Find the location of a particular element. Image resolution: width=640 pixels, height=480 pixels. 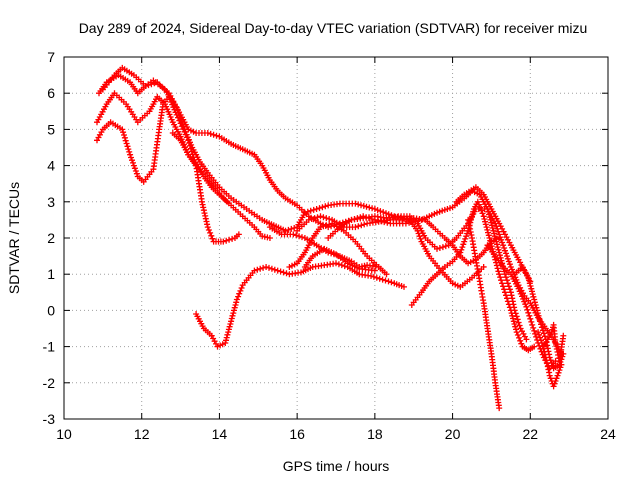

y-tick-label: -2 is located at coordinates (49, 383).